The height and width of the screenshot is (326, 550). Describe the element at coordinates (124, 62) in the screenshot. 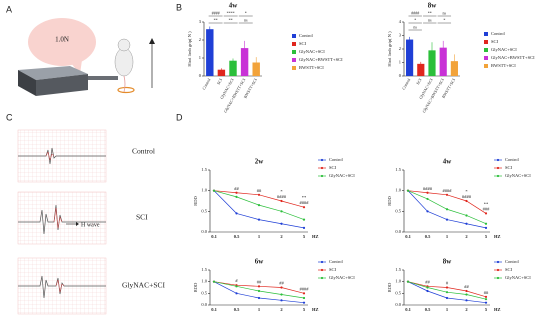

I see `rat-body` at that location.